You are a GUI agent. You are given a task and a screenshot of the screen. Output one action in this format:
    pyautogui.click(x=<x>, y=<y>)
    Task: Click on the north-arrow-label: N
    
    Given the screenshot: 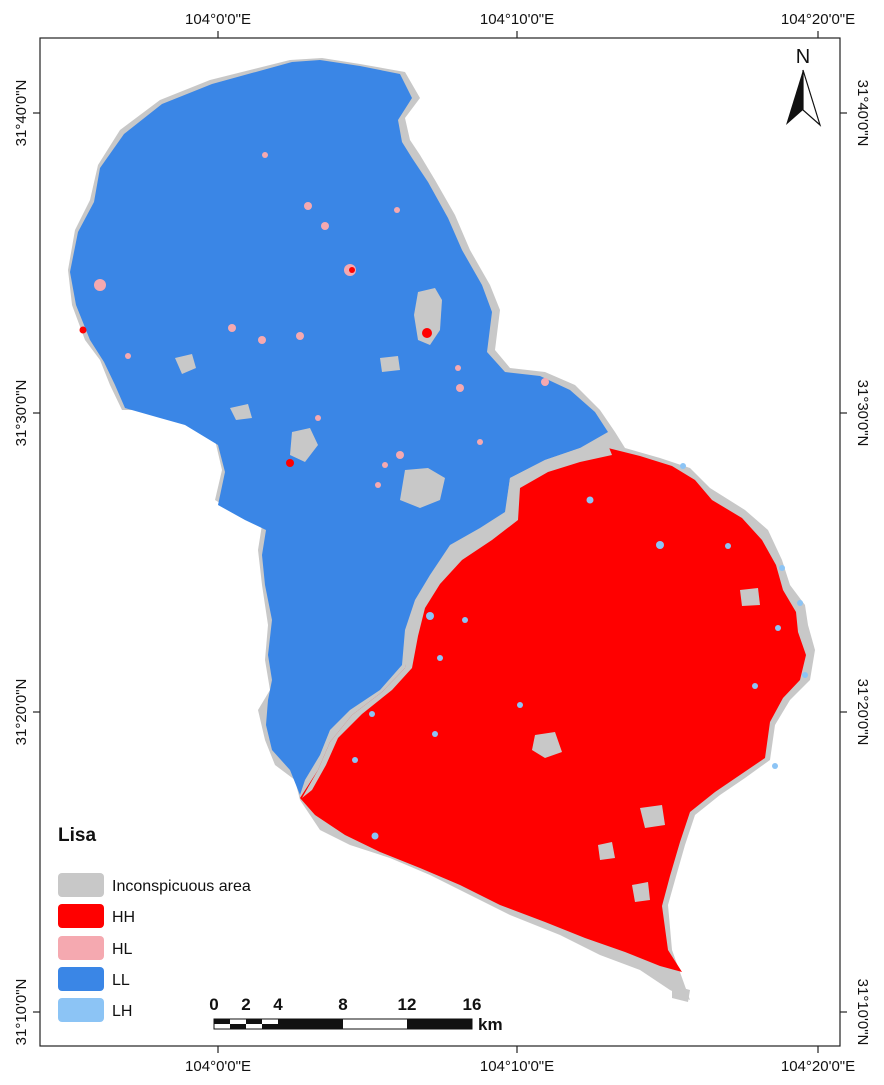 What is the action you would take?
    pyautogui.click(x=803, y=57)
    